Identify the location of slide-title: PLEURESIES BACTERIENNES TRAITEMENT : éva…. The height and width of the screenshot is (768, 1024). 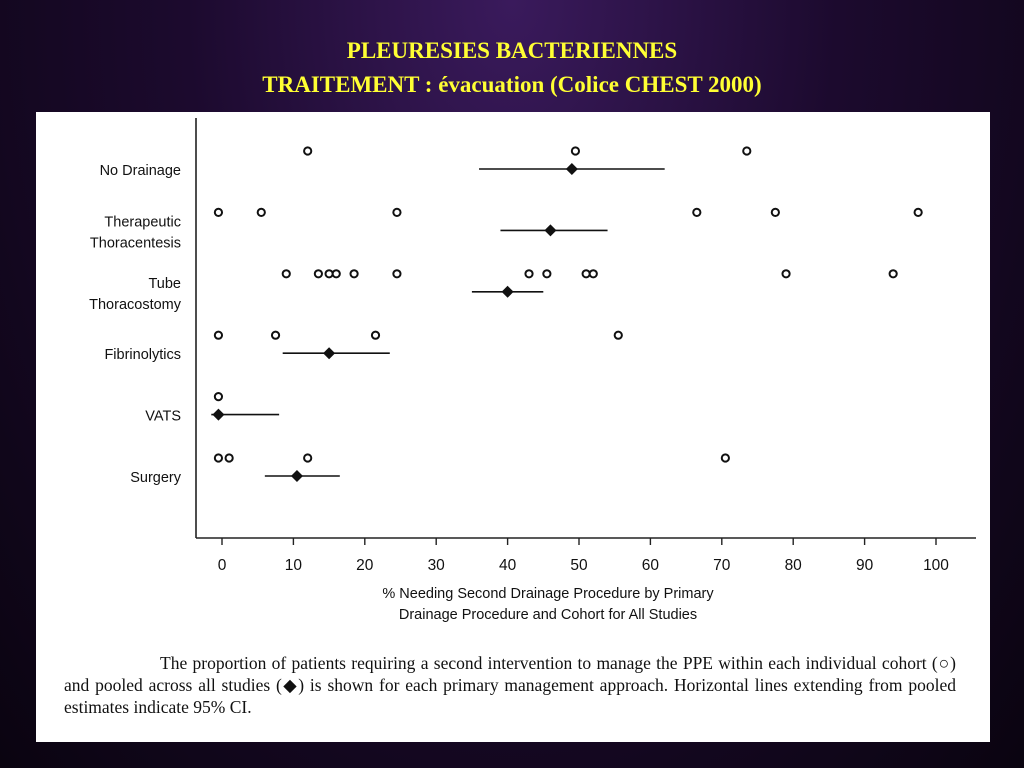
(512, 68).